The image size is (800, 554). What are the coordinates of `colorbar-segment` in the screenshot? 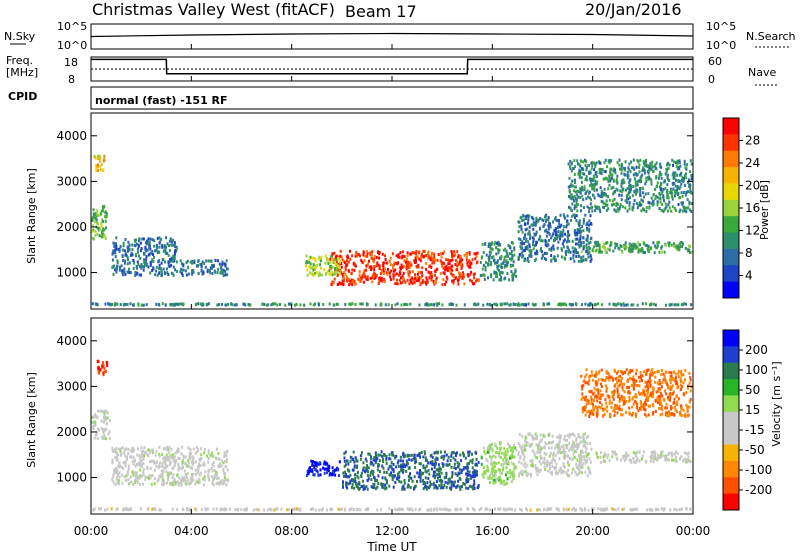 It's located at (731, 192).